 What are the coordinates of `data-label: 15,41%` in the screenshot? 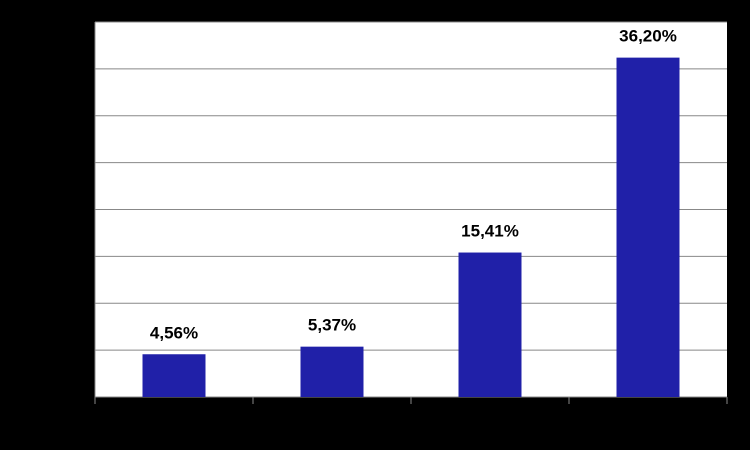 It's located at (490, 231).